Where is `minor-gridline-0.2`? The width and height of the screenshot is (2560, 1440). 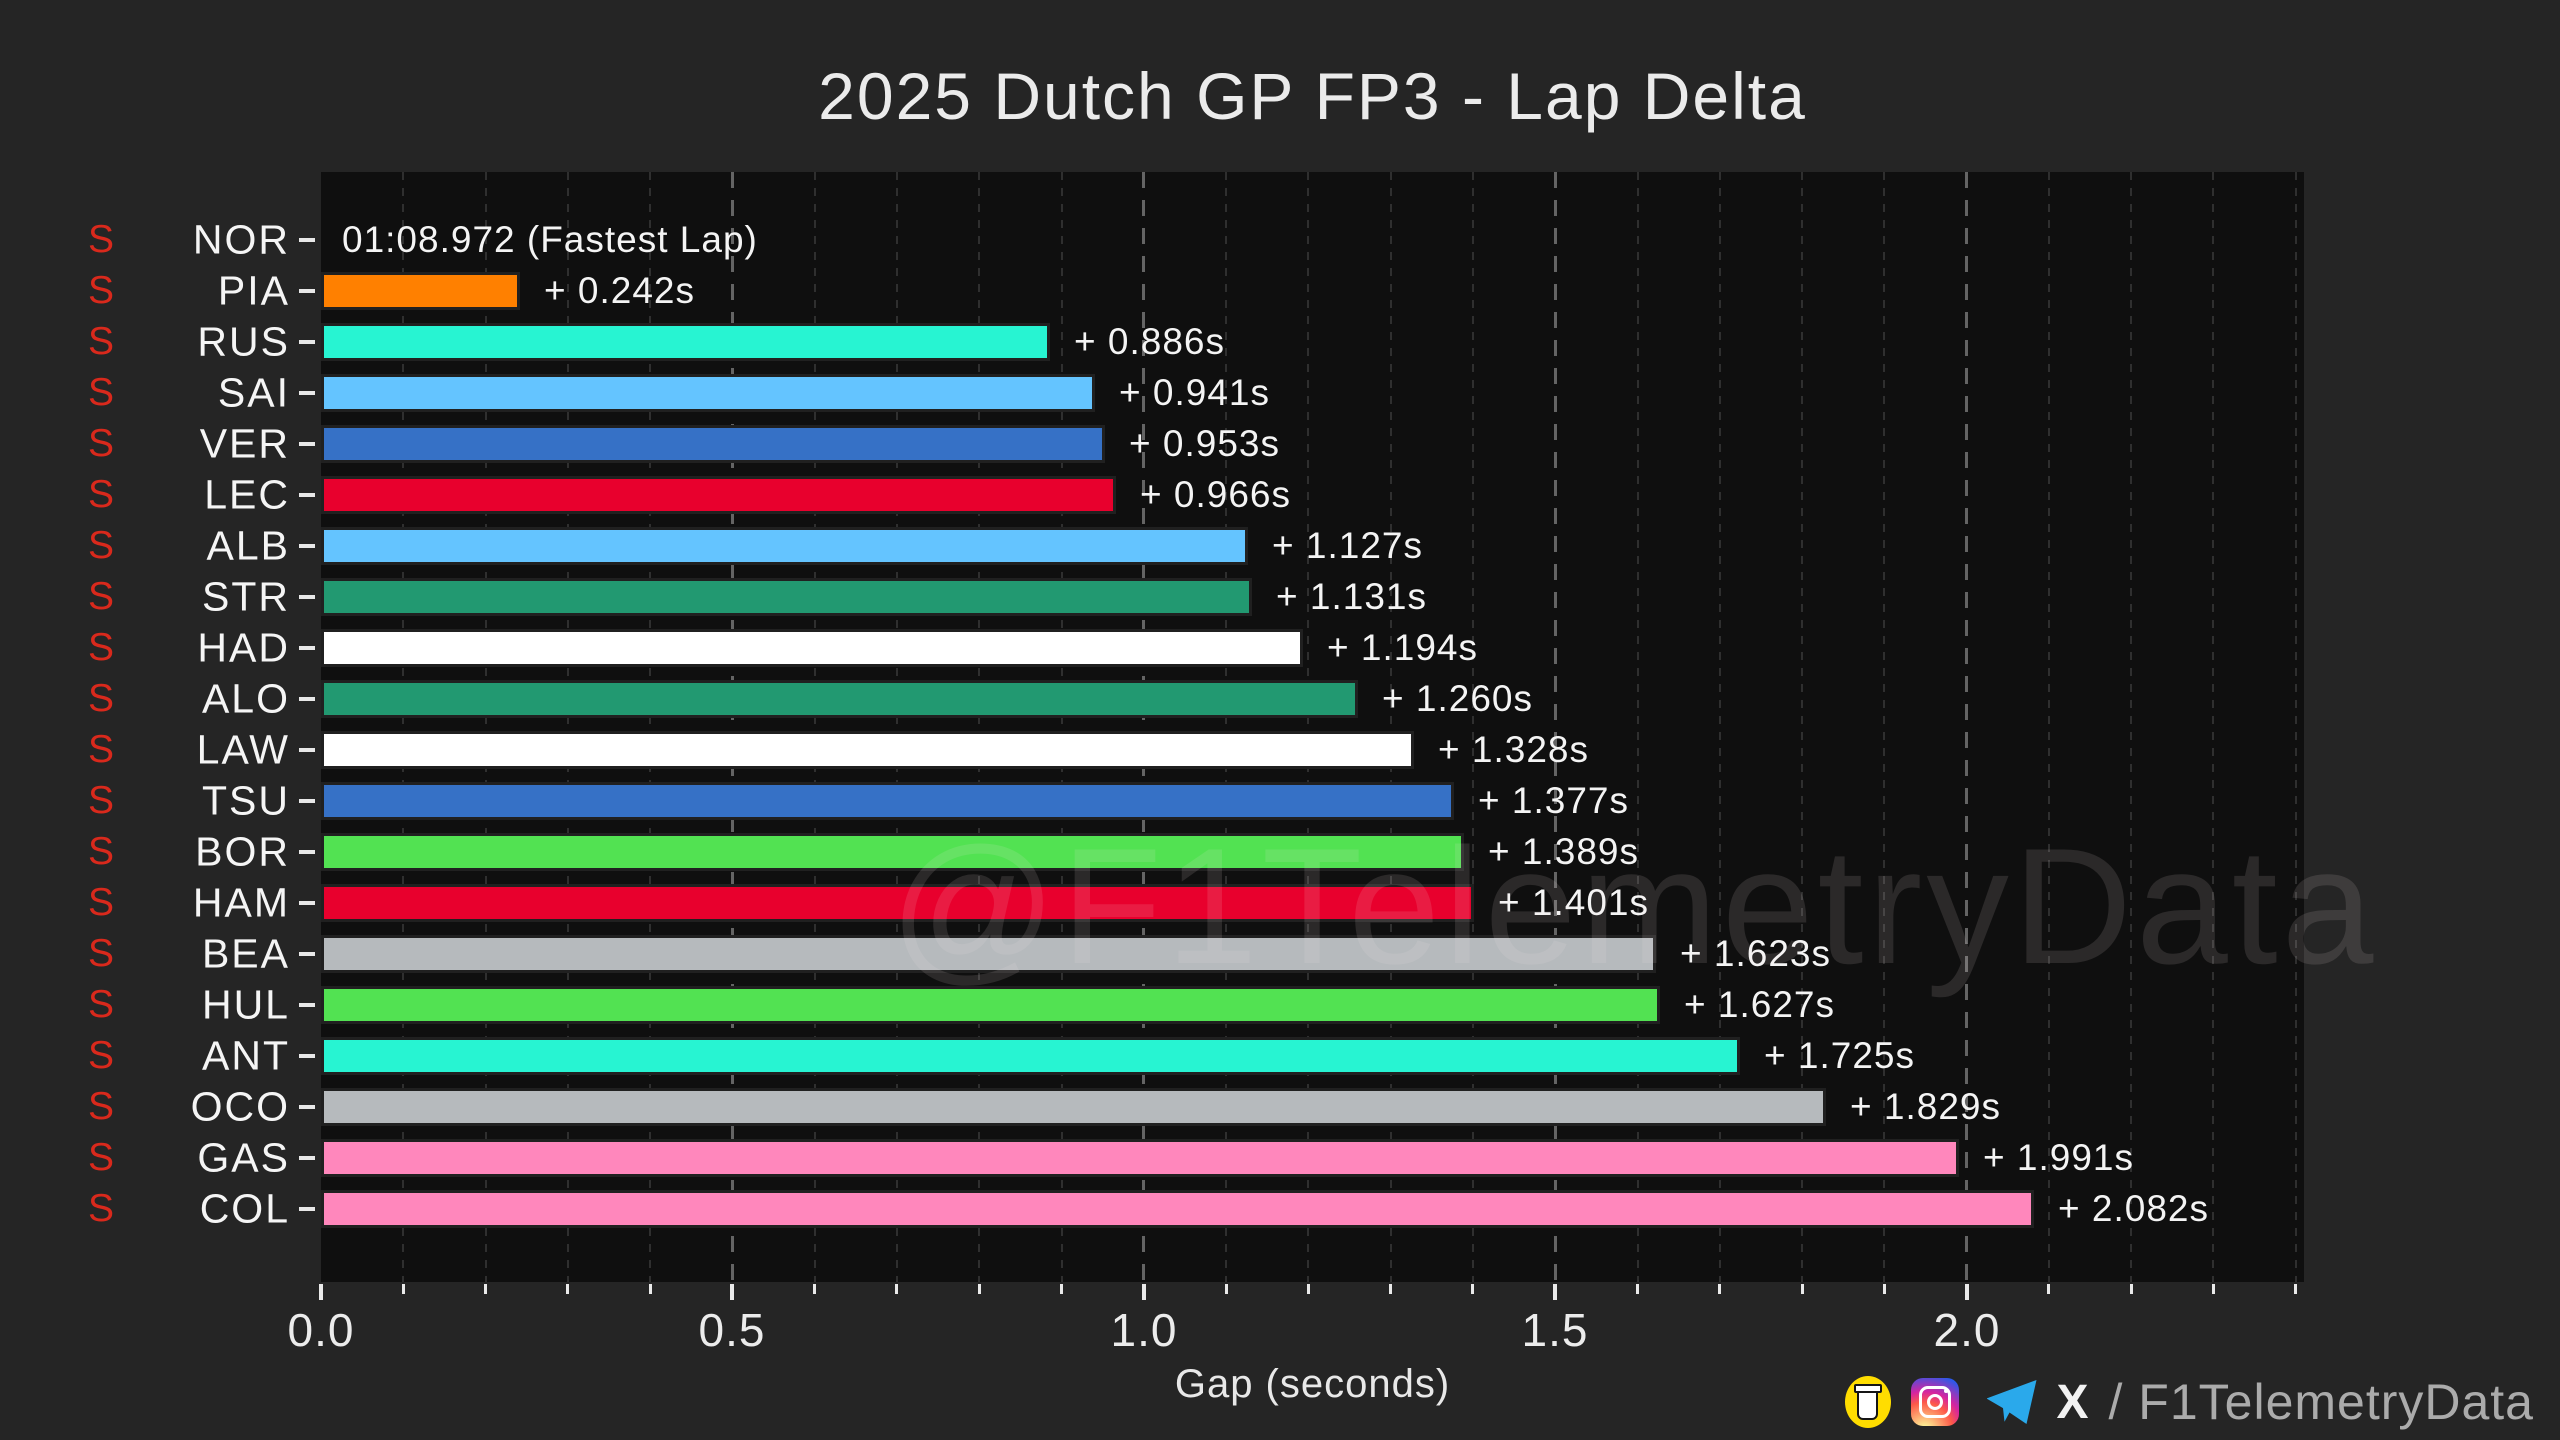
minor-gridline-0.2 is located at coordinates (486, 727).